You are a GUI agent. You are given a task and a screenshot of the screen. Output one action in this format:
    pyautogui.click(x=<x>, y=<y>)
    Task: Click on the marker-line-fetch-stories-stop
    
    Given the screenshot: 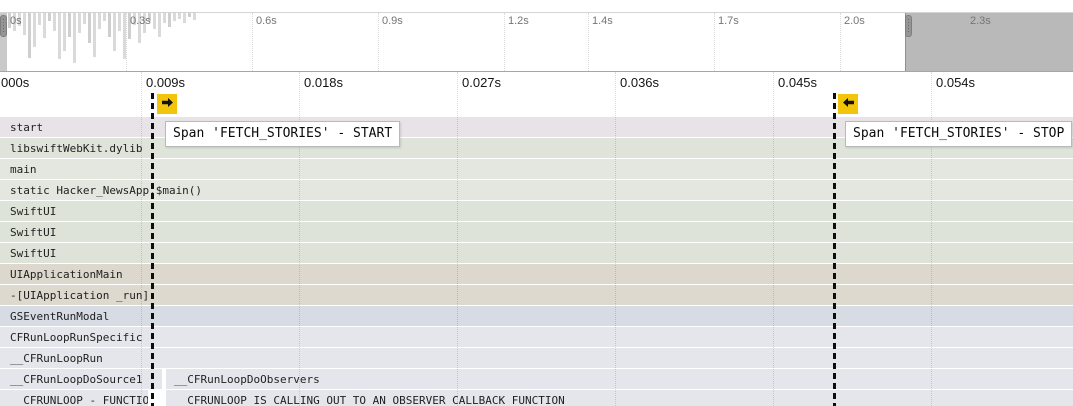 What is the action you would take?
    pyautogui.click(x=834, y=249)
    